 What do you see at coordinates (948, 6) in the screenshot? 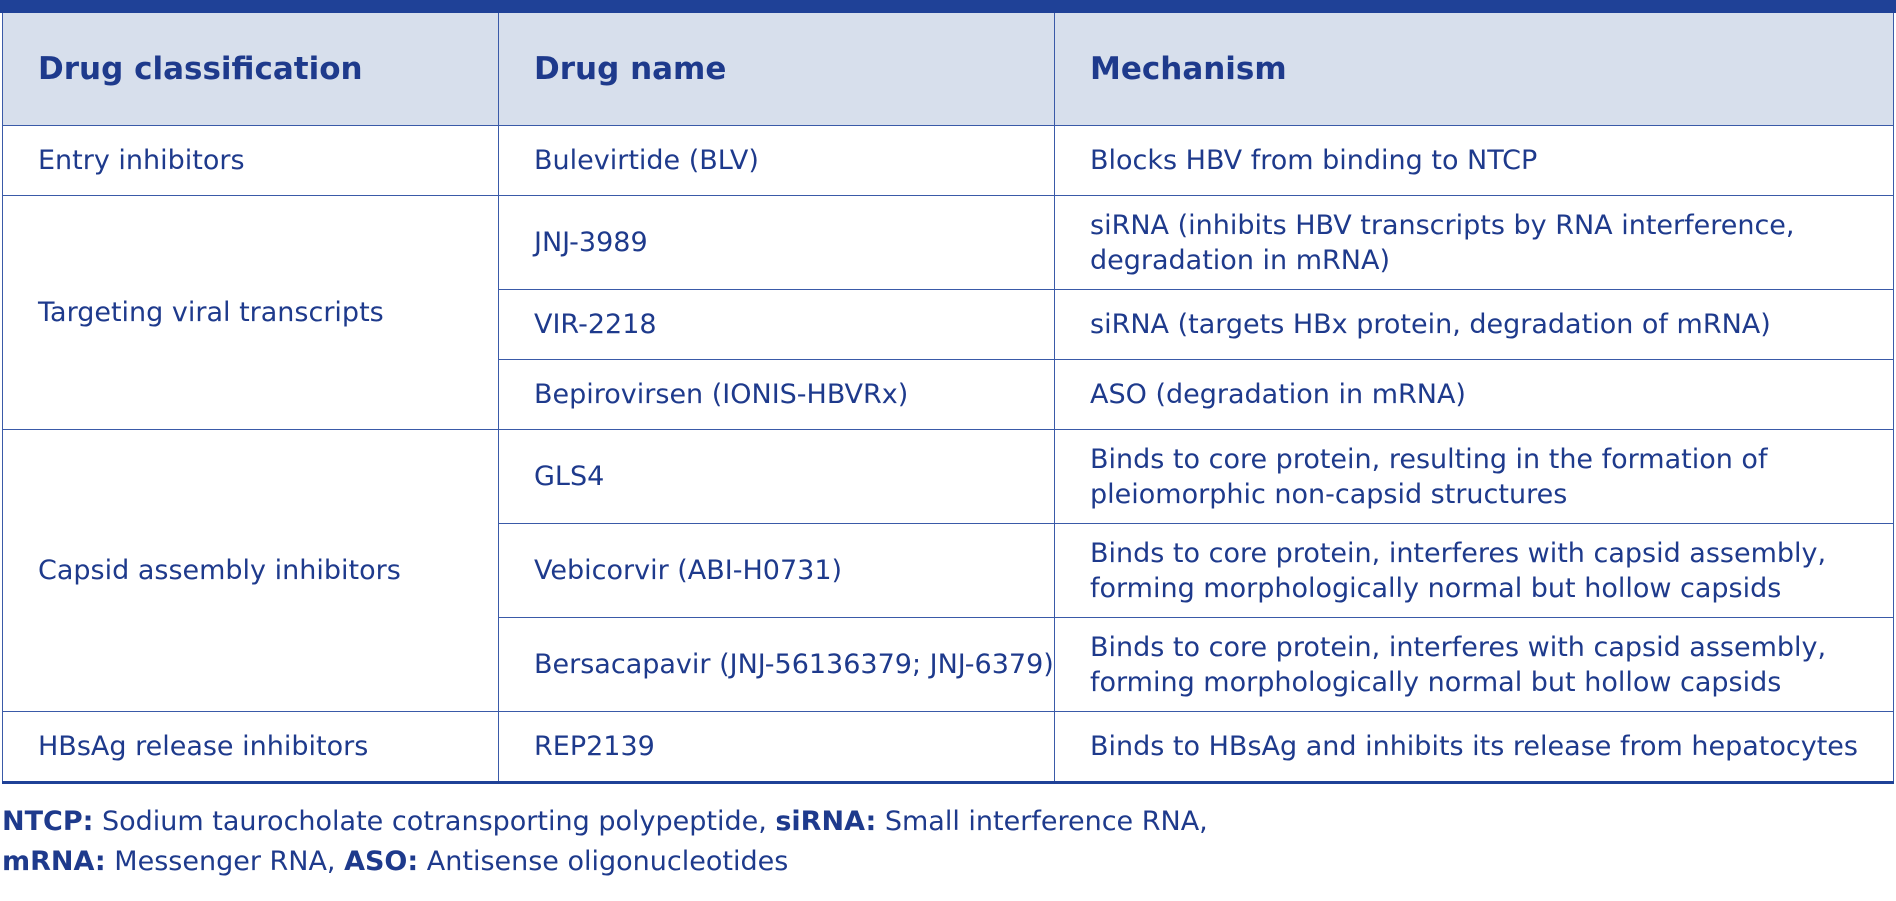
I see `top-accent-bar` at bounding box center [948, 6].